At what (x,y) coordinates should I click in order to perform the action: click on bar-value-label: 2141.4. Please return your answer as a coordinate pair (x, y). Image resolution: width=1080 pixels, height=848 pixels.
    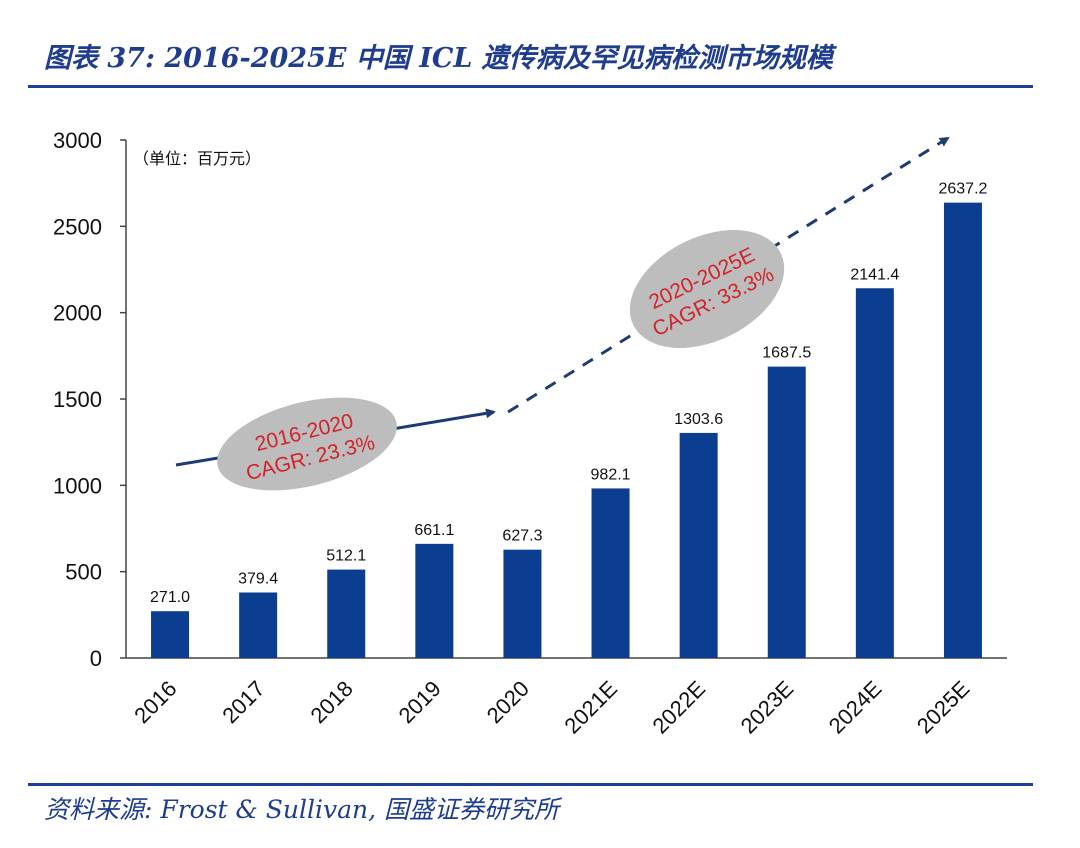
    Looking at the image, I should click on (874, 274).